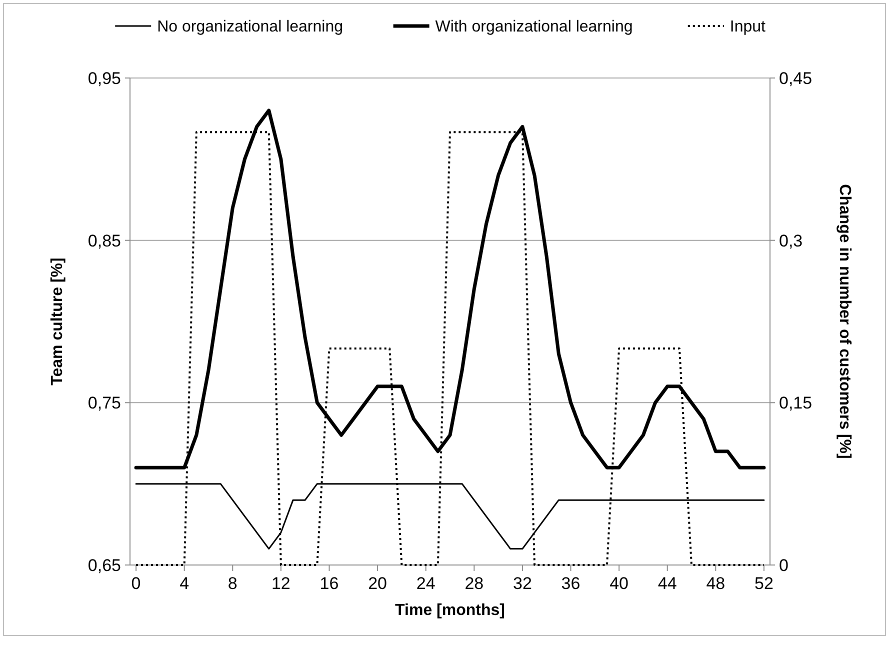 This screenshot has height=660, width=889. Describe the element at coordinates (104, 565) in the screenshot. I see `y-tick-label: 0,65` at that location.